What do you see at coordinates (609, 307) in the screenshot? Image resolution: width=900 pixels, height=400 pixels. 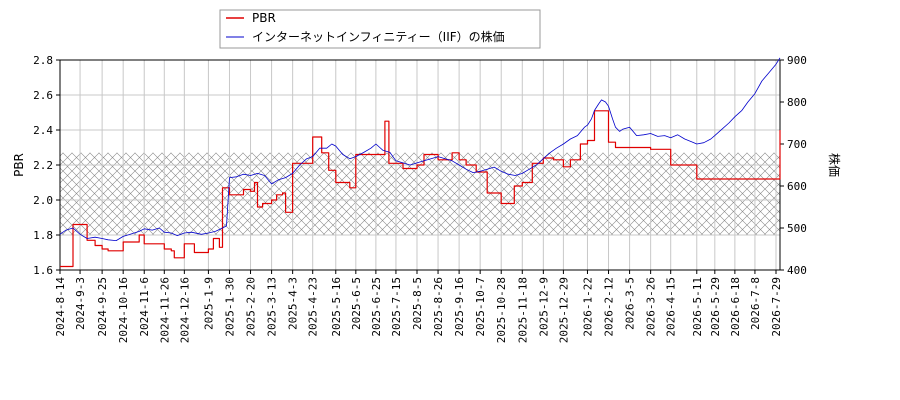 I see `x-tick-label: 2026-2-12` at bounding box center [609, 307].